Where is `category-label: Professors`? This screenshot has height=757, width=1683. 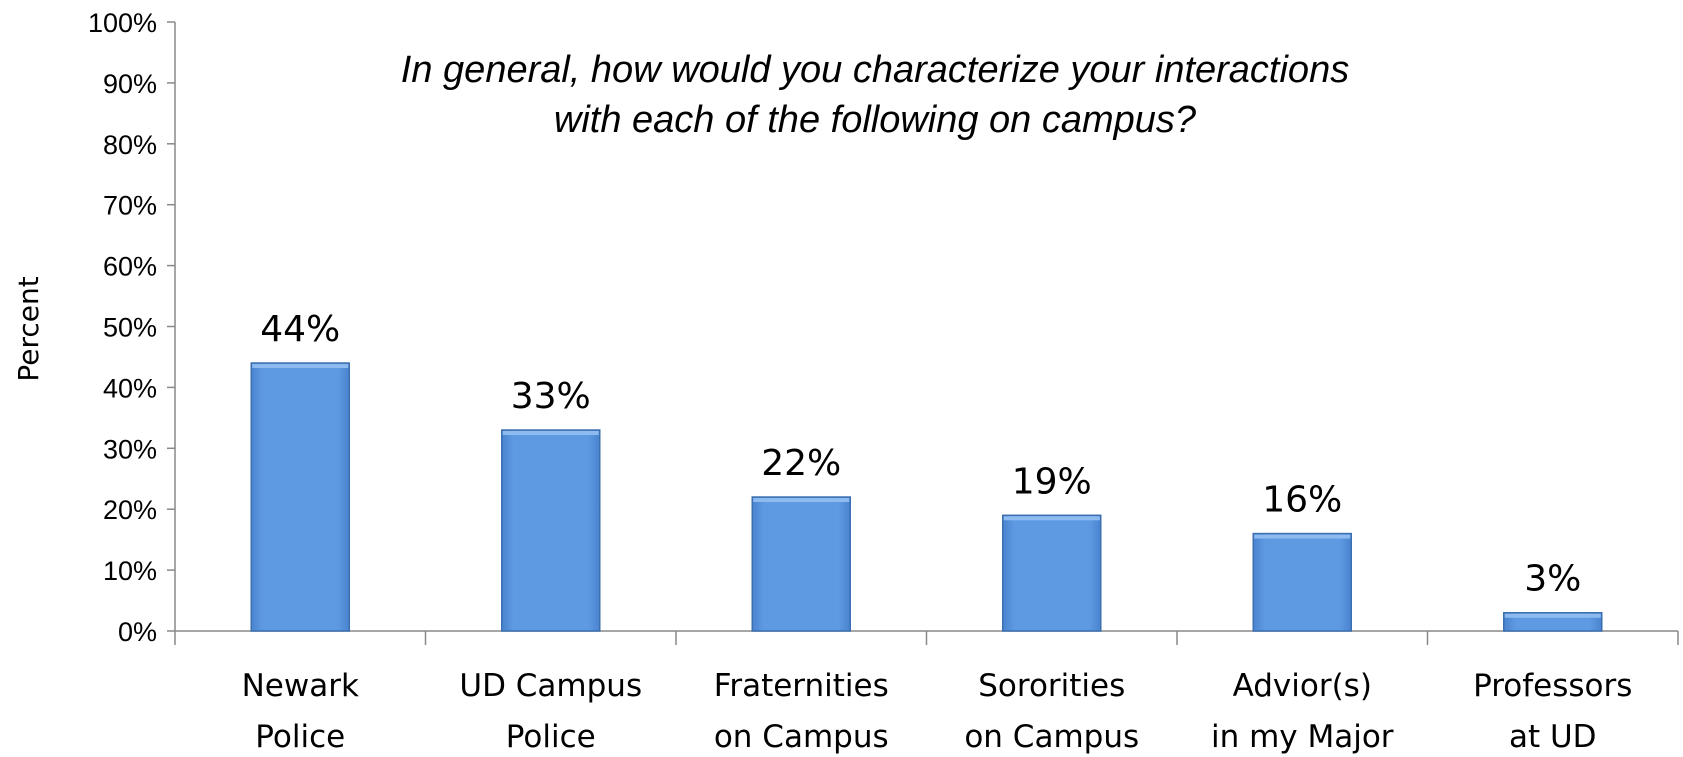 category-label: Professors is located at coordinates (1552, 686).